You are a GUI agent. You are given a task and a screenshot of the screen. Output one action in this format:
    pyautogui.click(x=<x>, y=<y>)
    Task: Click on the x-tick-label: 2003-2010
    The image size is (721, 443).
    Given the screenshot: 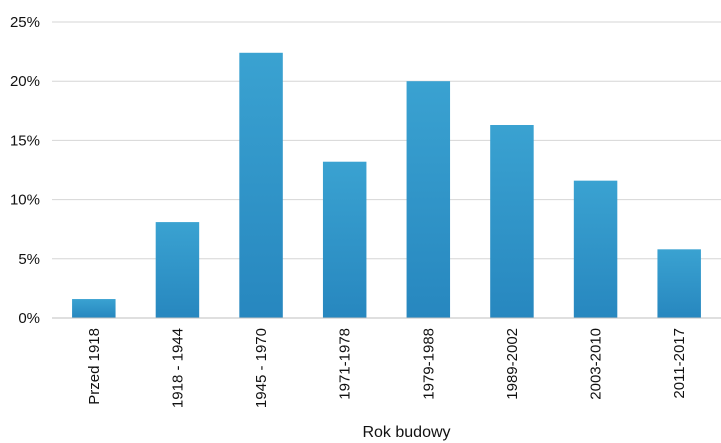 What is the action you would take?
    pyautogui.click(x=596, y=364)
    